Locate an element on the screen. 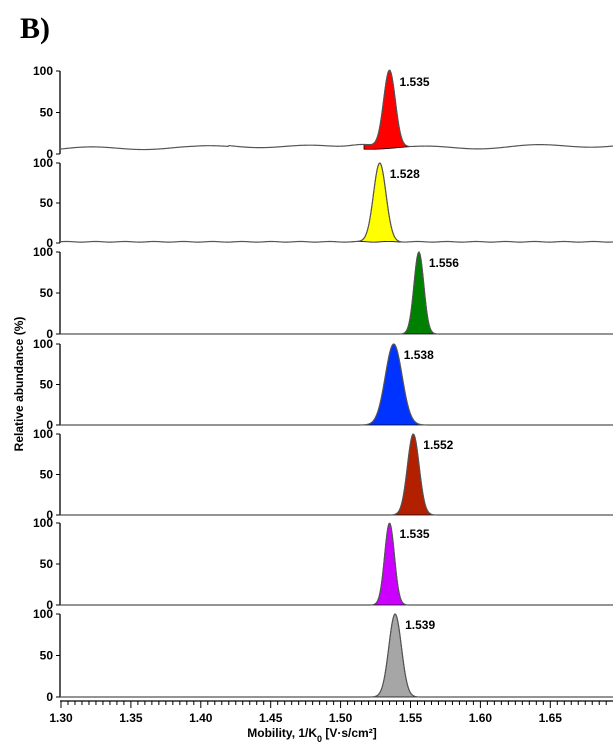 The image size is (613, 744). panel-5: 0 50 100 1.552 is located at coordinates (323, 474).